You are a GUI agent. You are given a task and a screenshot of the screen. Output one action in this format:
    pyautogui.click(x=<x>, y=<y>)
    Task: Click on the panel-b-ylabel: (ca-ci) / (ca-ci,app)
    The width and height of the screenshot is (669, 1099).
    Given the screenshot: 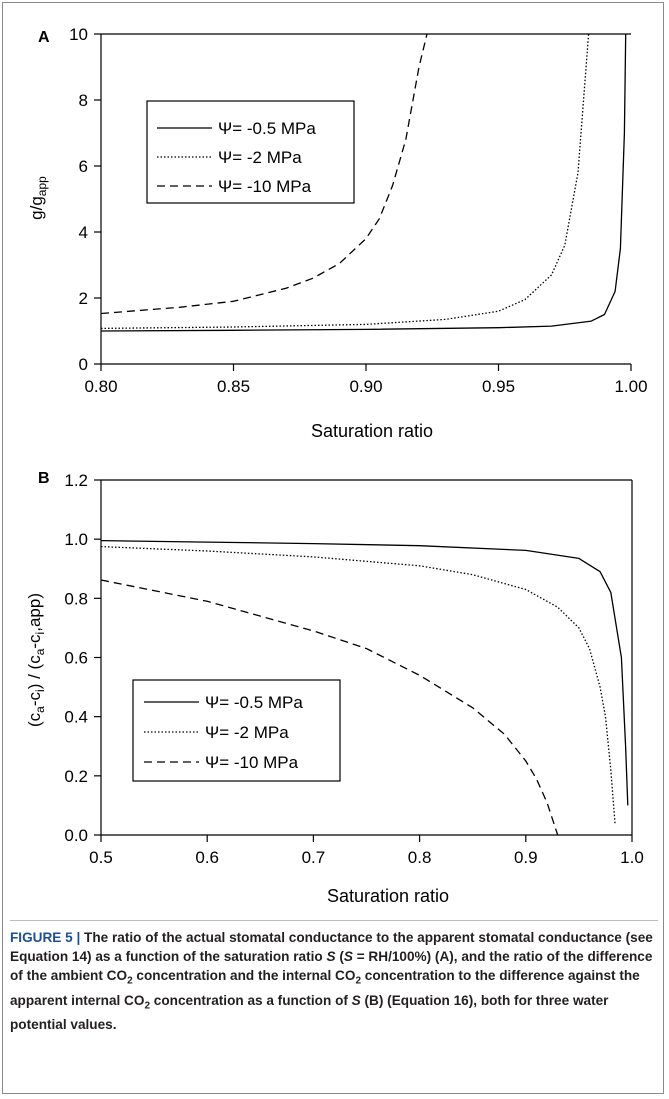 What is the action you would take?
    pyautogui.click(x=36, y=660)
    